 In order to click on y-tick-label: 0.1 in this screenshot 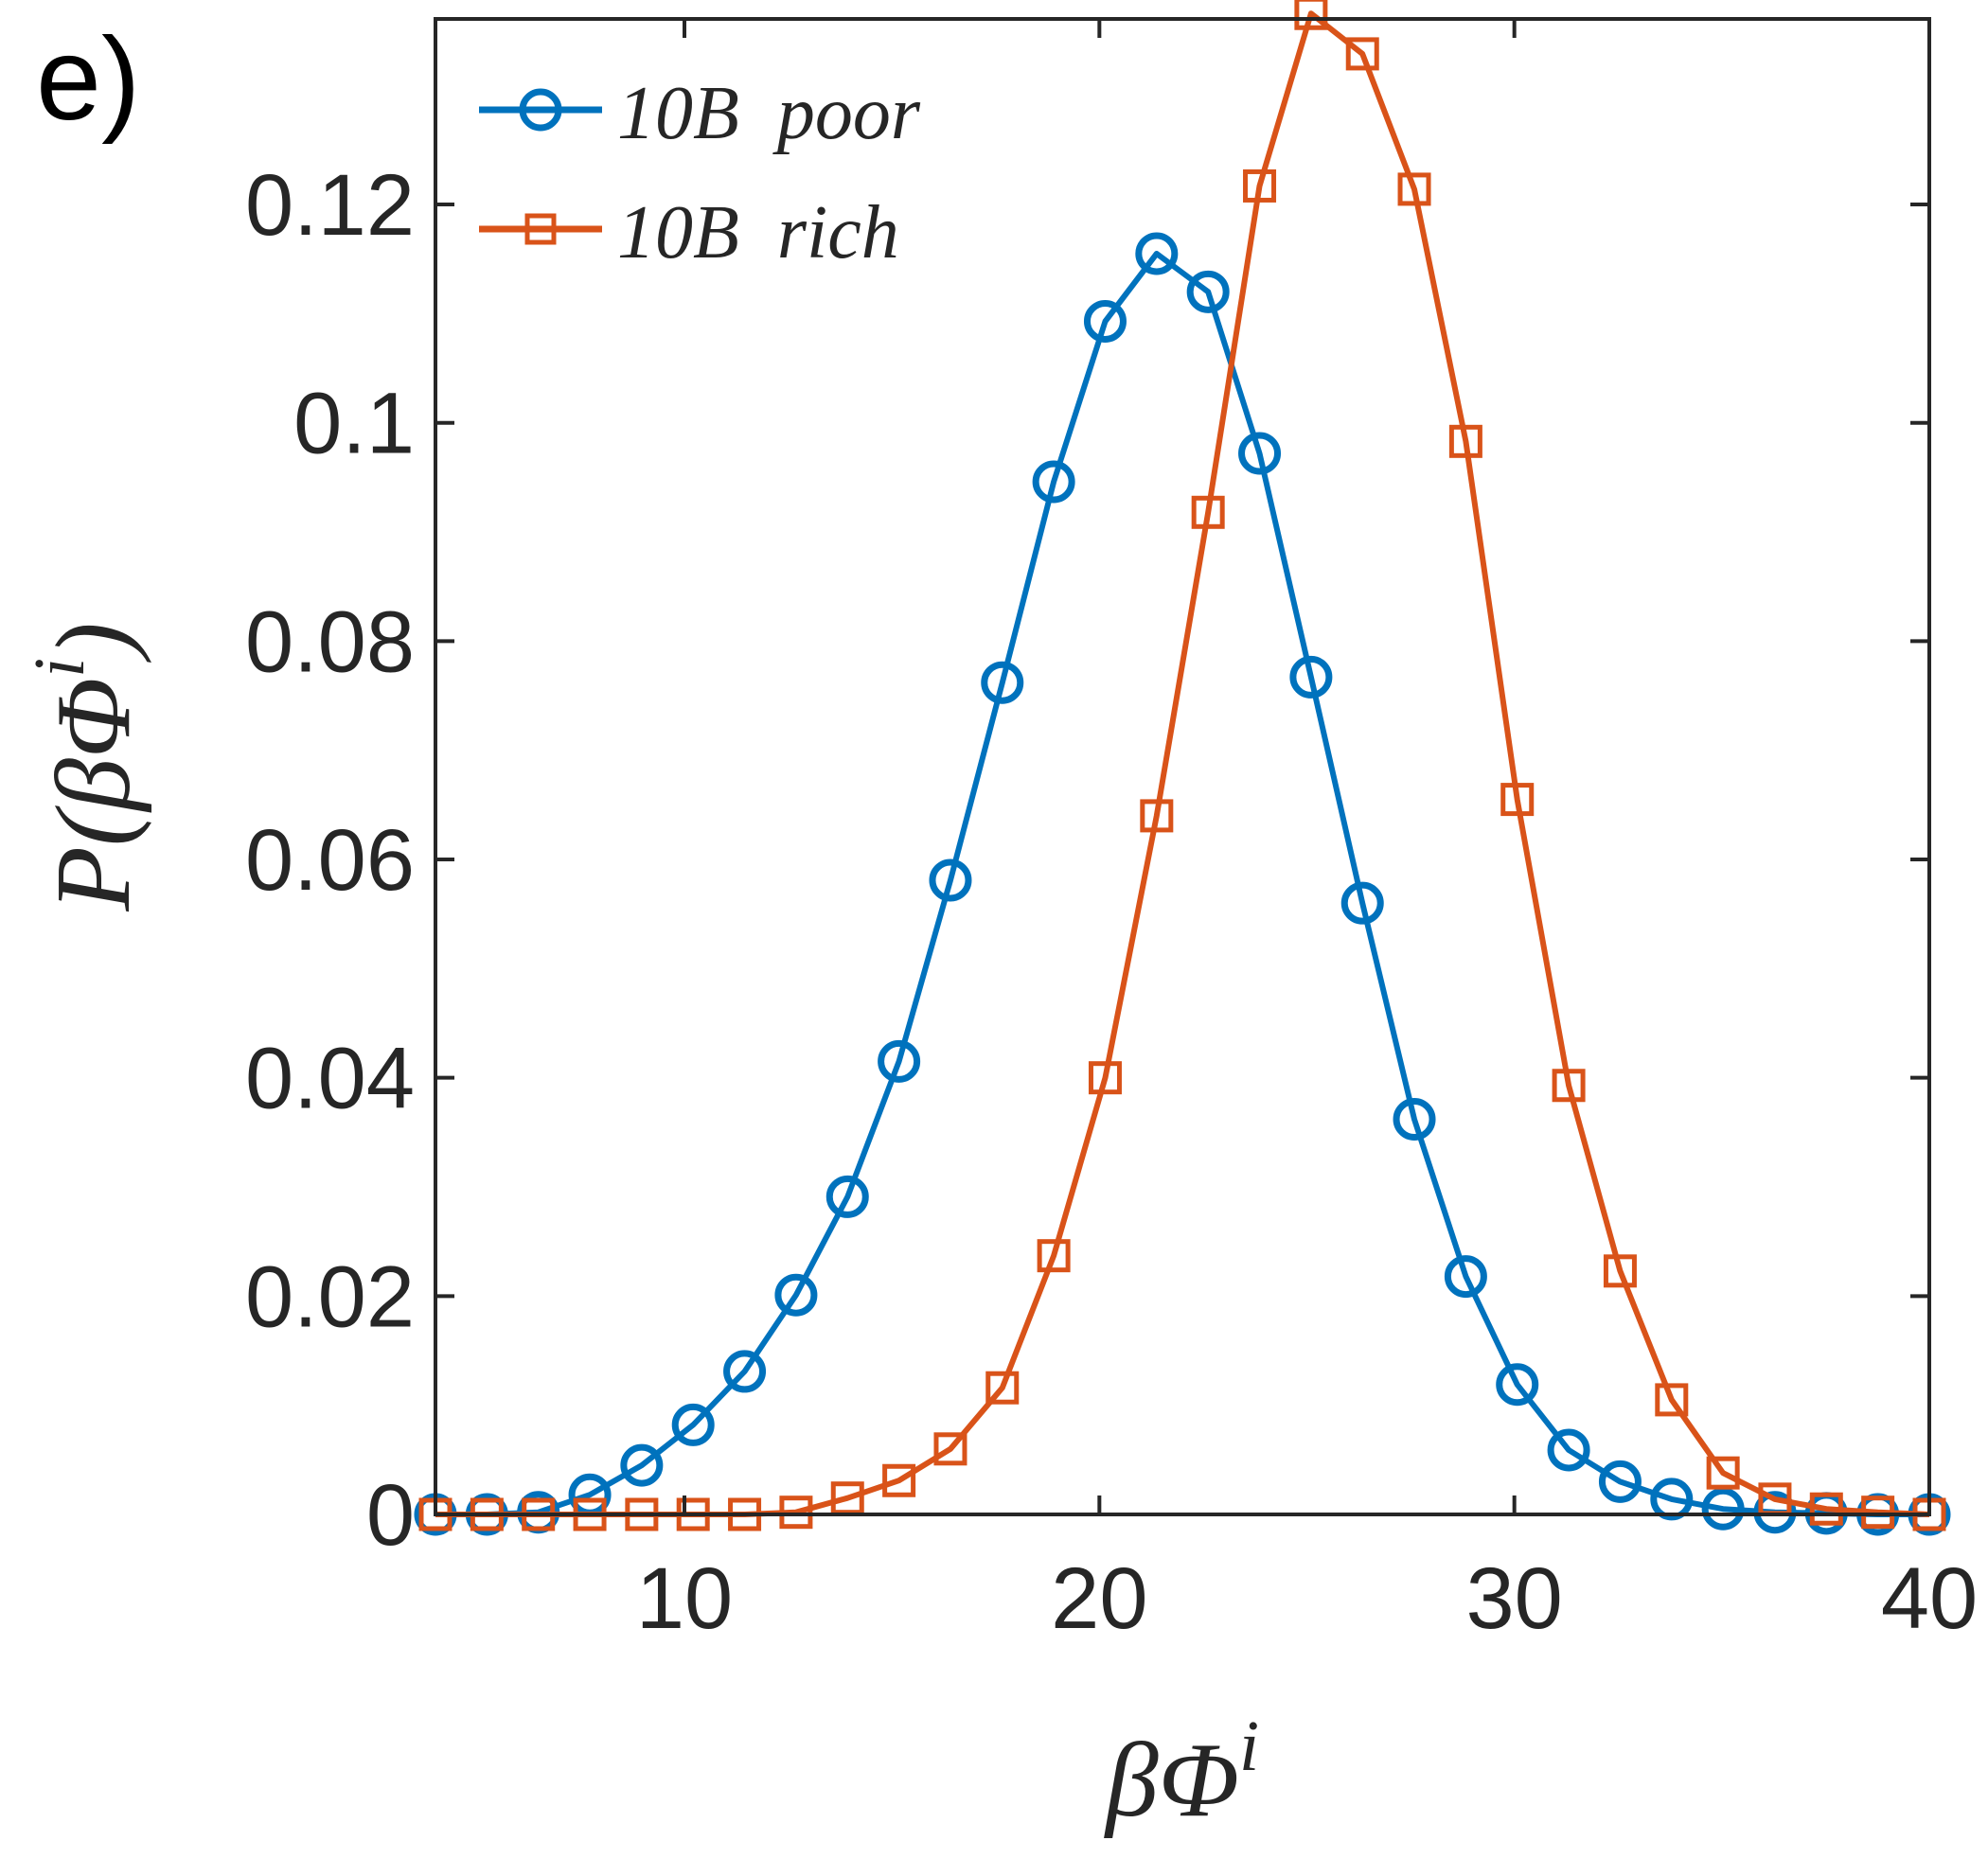, I will do `click(354, 424)`.